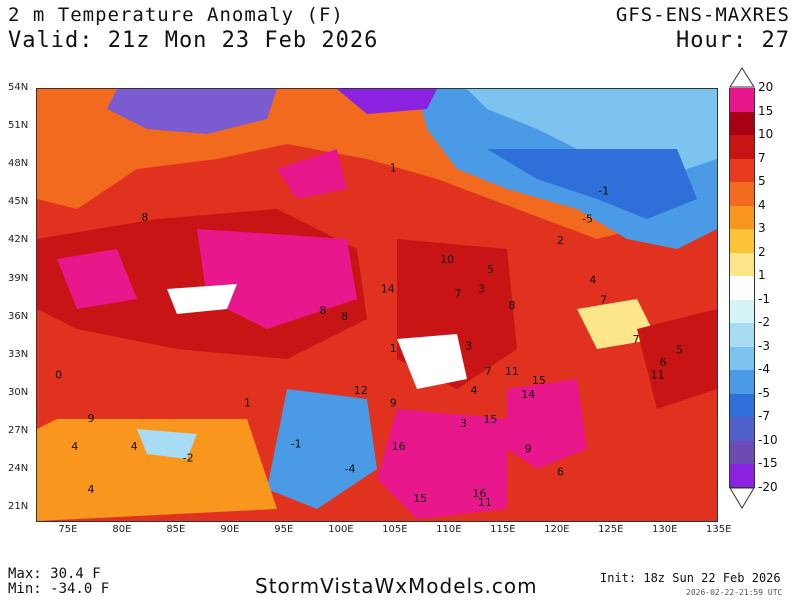 This screenshot has height=600, width=800. What do you see at coordinates (764, 322) in the screenshot?
I see `legend-tick-label: -2` at bounding box center [764, 322].